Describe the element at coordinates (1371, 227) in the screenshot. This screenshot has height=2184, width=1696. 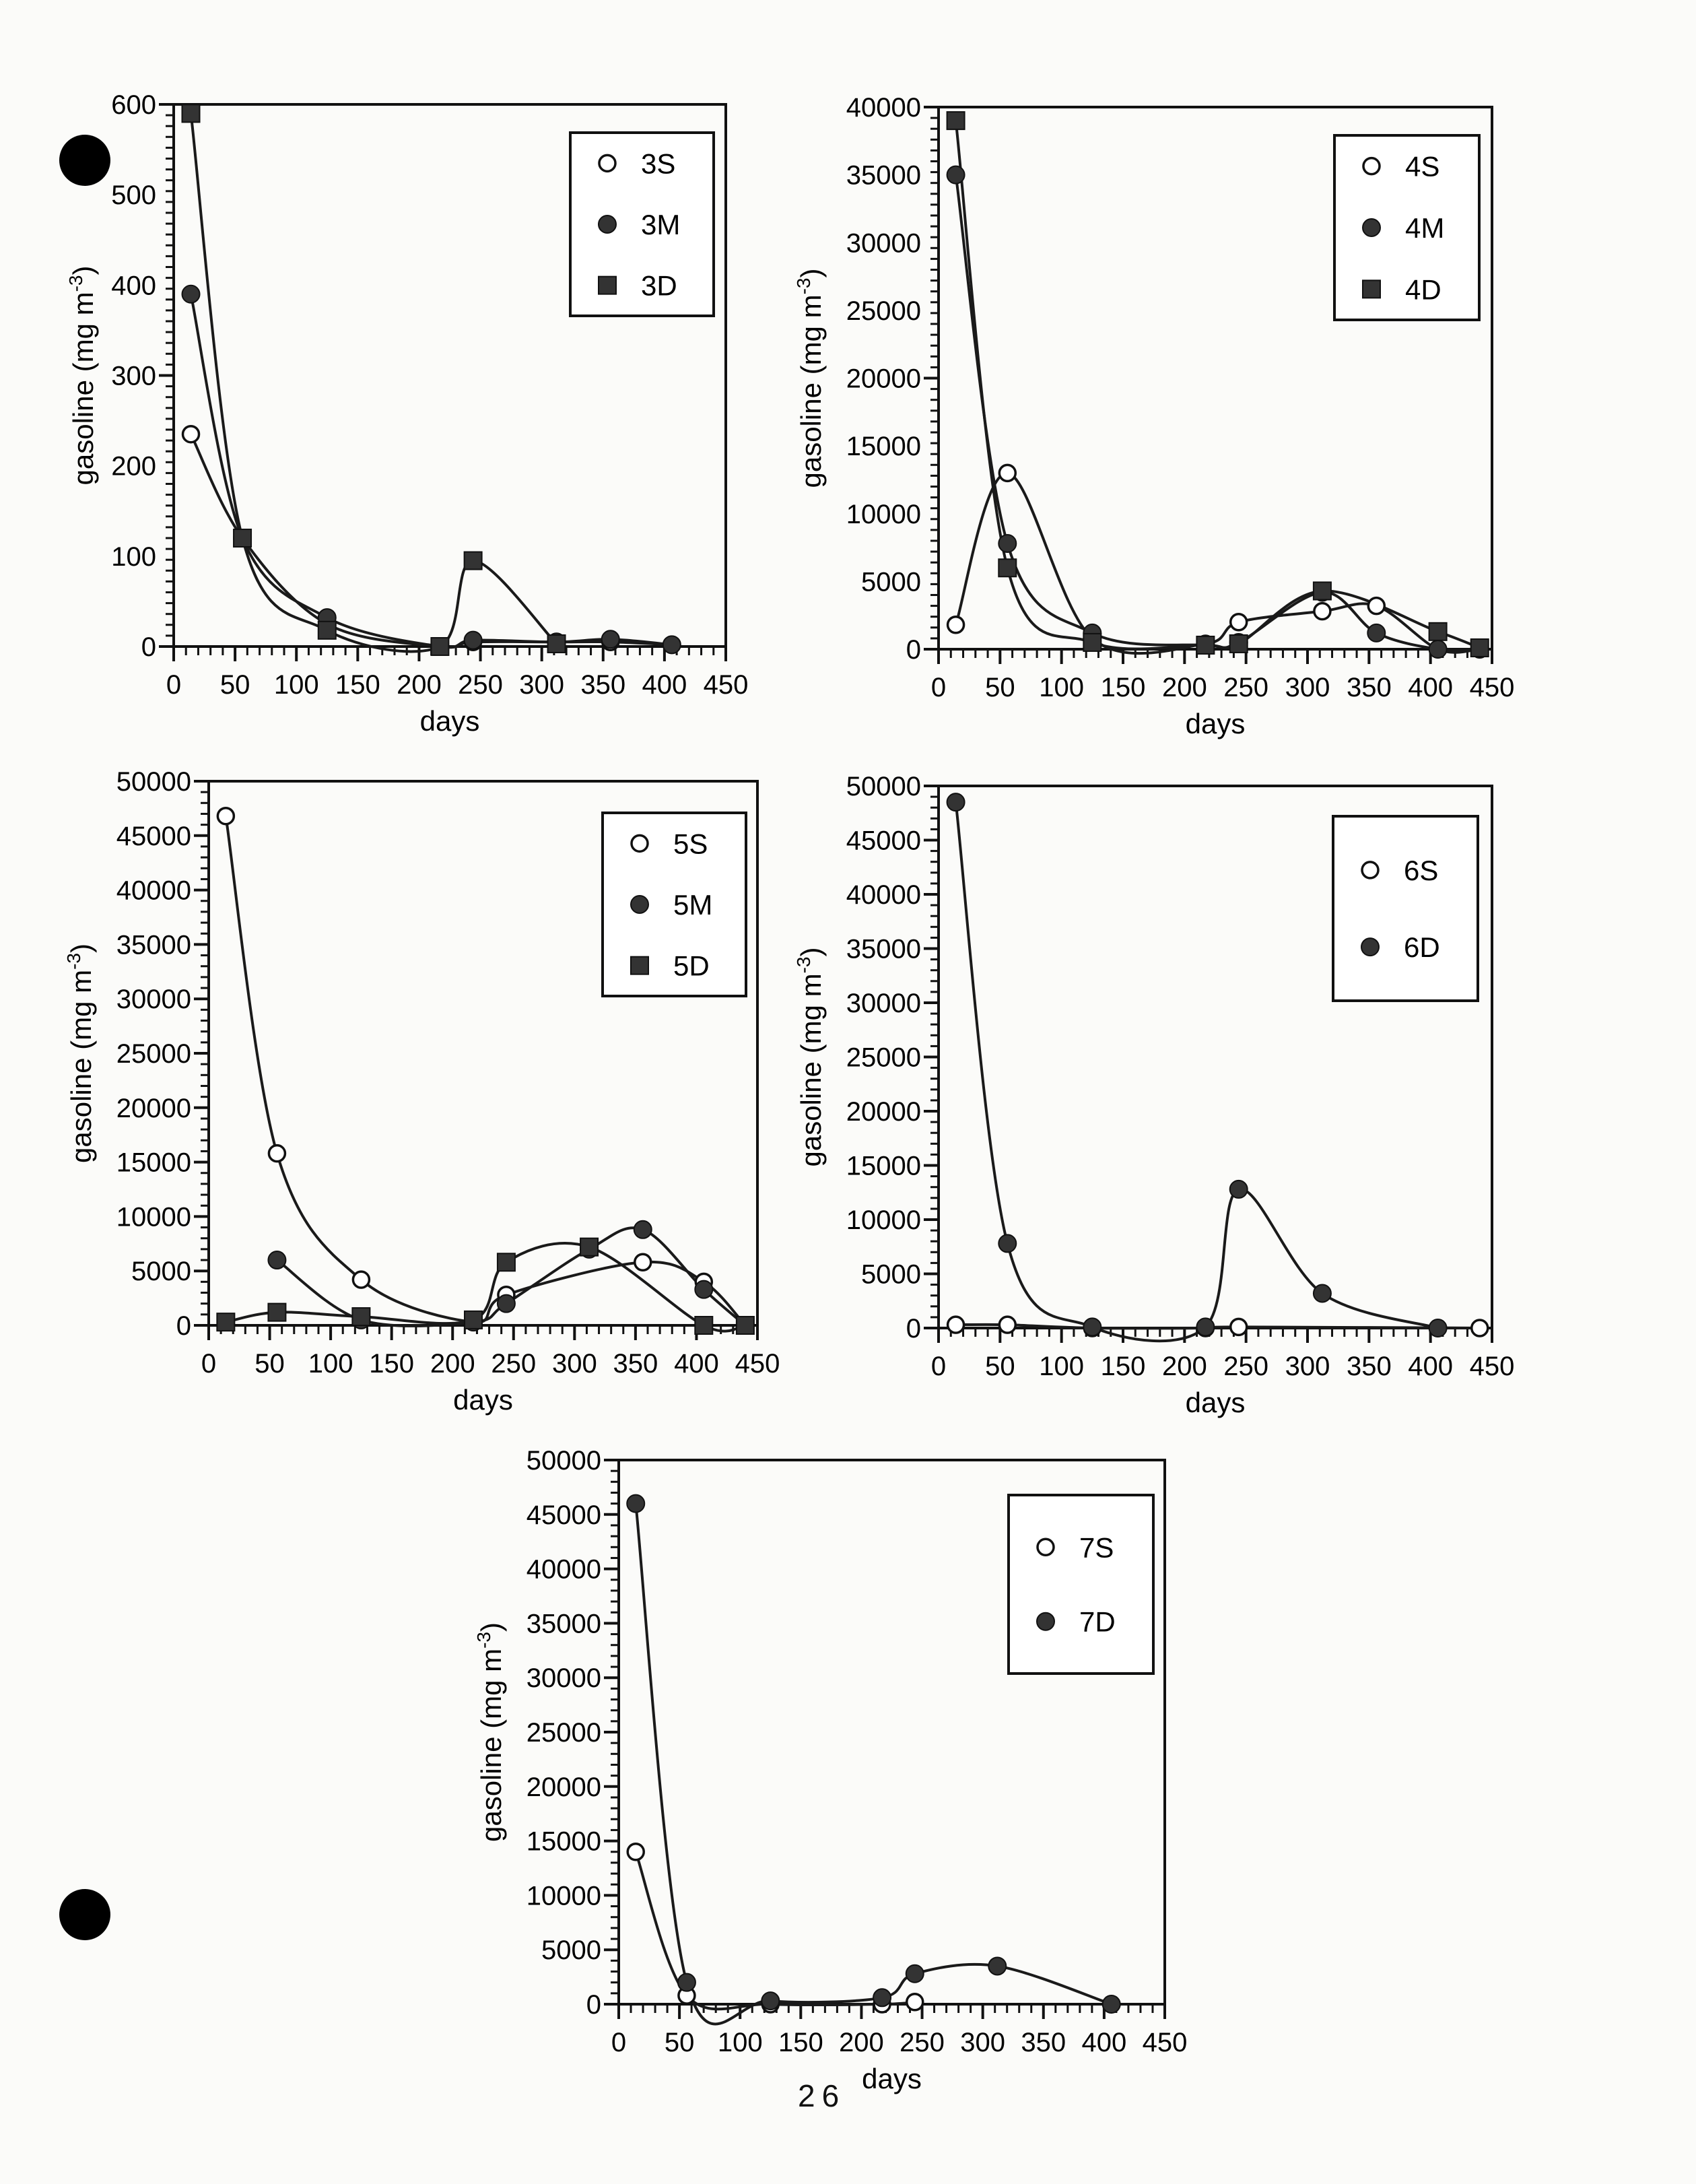
I see `legend-marker-4M` at that location.